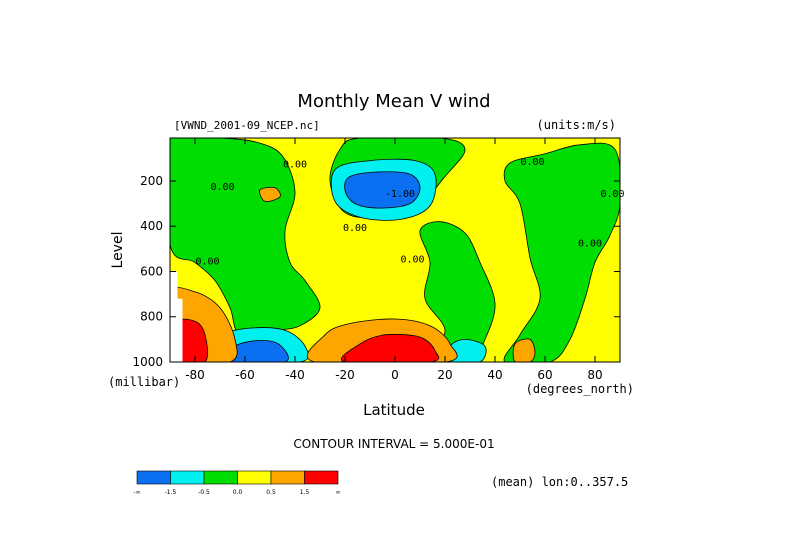  What do you see at coordinates (195, 375) in the screenshot?
I see `x-tick-label: -80` at bounding box center [195, 375].